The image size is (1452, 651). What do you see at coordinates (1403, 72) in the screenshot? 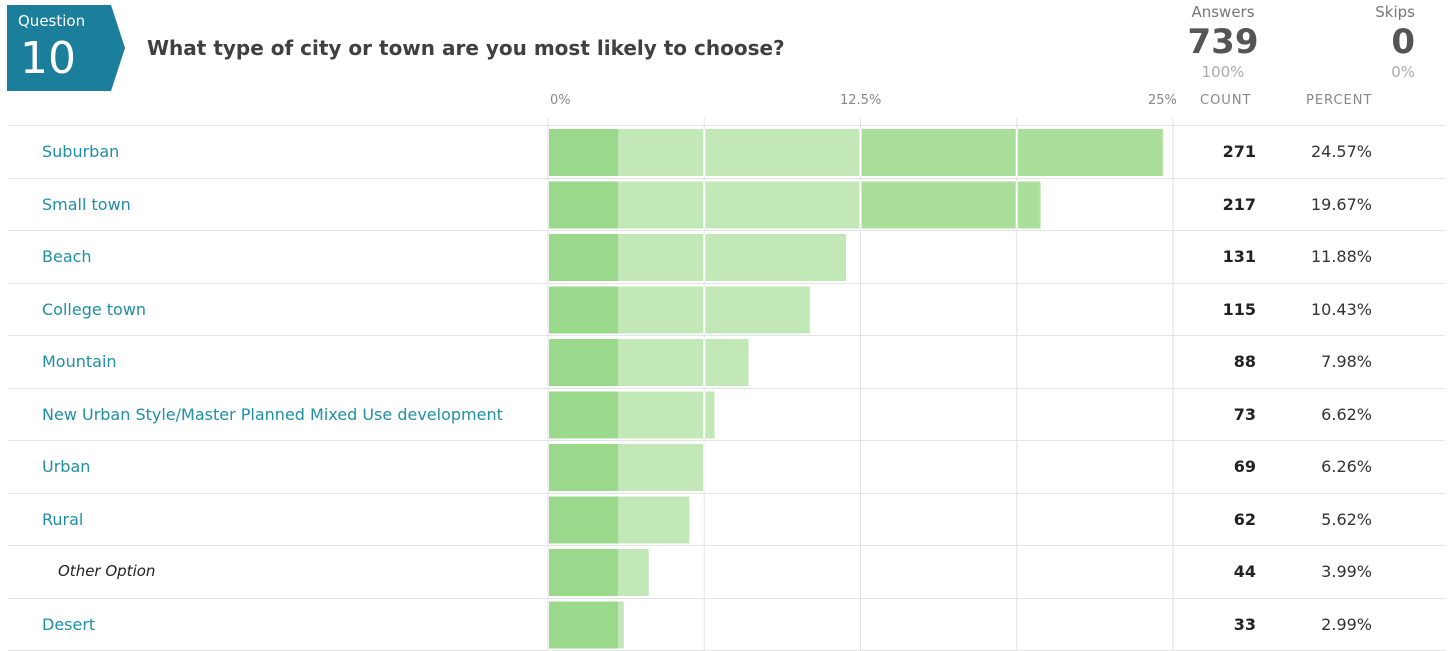
I see `skips-percent: 0%` at bounding box center [1403, 72].